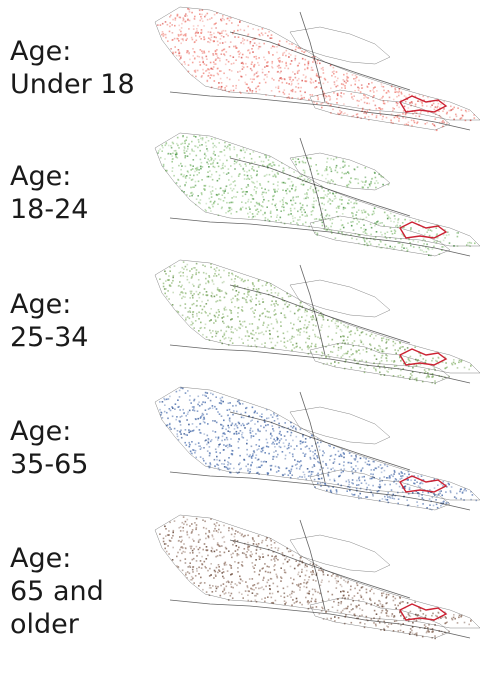 This screenshot has height=674, width=490. What do you see at coordinates (72, 68) in the screenshot?
I see `label-under-18: Age: Under 18` at bounding box center [72, 68].